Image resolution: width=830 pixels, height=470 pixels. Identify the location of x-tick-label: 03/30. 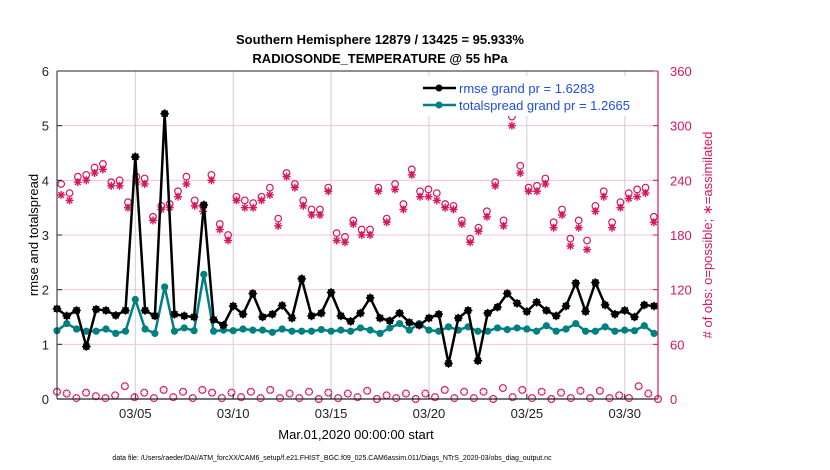
(624, 413).